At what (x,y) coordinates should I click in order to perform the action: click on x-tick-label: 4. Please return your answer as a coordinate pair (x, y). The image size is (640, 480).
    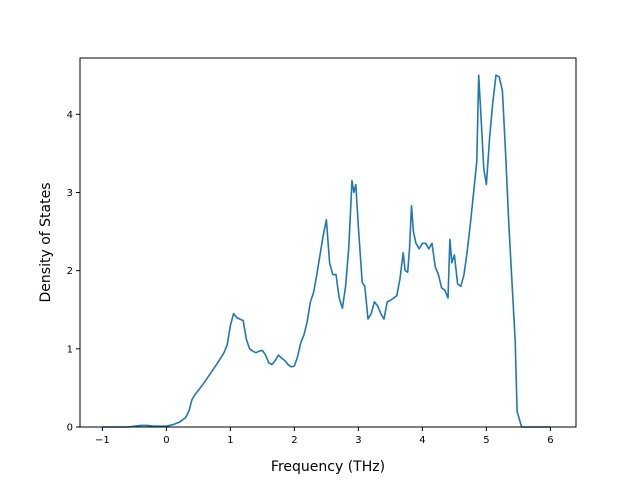
    Looking at the image, I should click on (422, 440).